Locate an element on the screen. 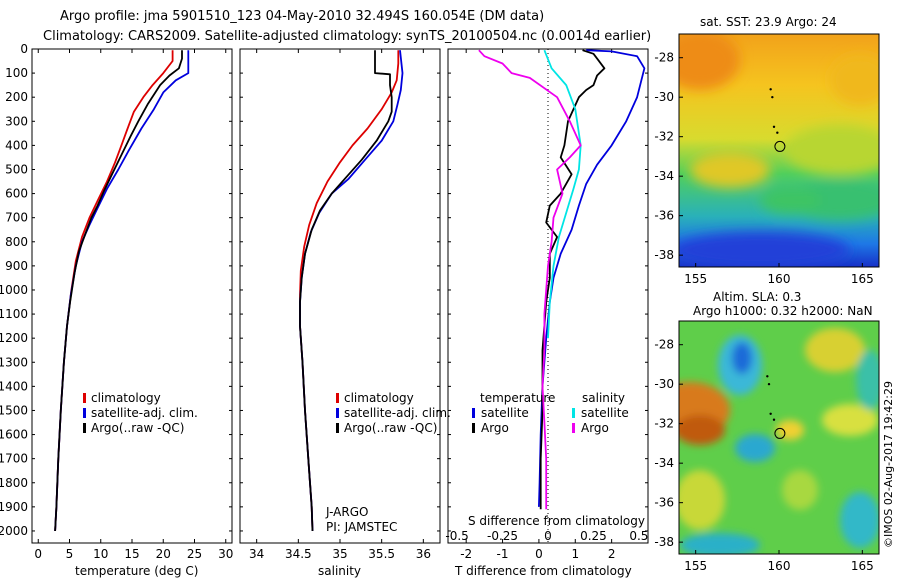 The width and height of the screenshot is (900, 580). y-tick-label: 900 is located at coordinates (16, 266).